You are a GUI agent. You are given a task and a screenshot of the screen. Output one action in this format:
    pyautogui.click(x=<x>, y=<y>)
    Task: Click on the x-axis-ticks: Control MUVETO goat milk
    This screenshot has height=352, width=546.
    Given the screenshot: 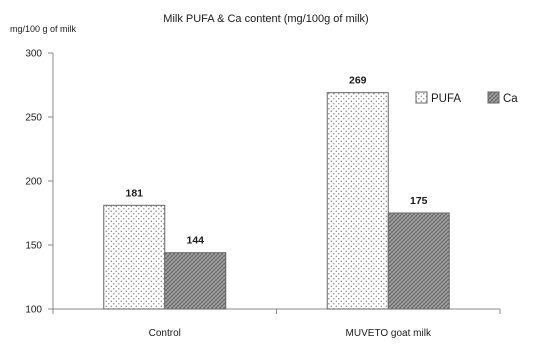 What is the action you would take?
    pyautogui.click(x=276, y=324)
    